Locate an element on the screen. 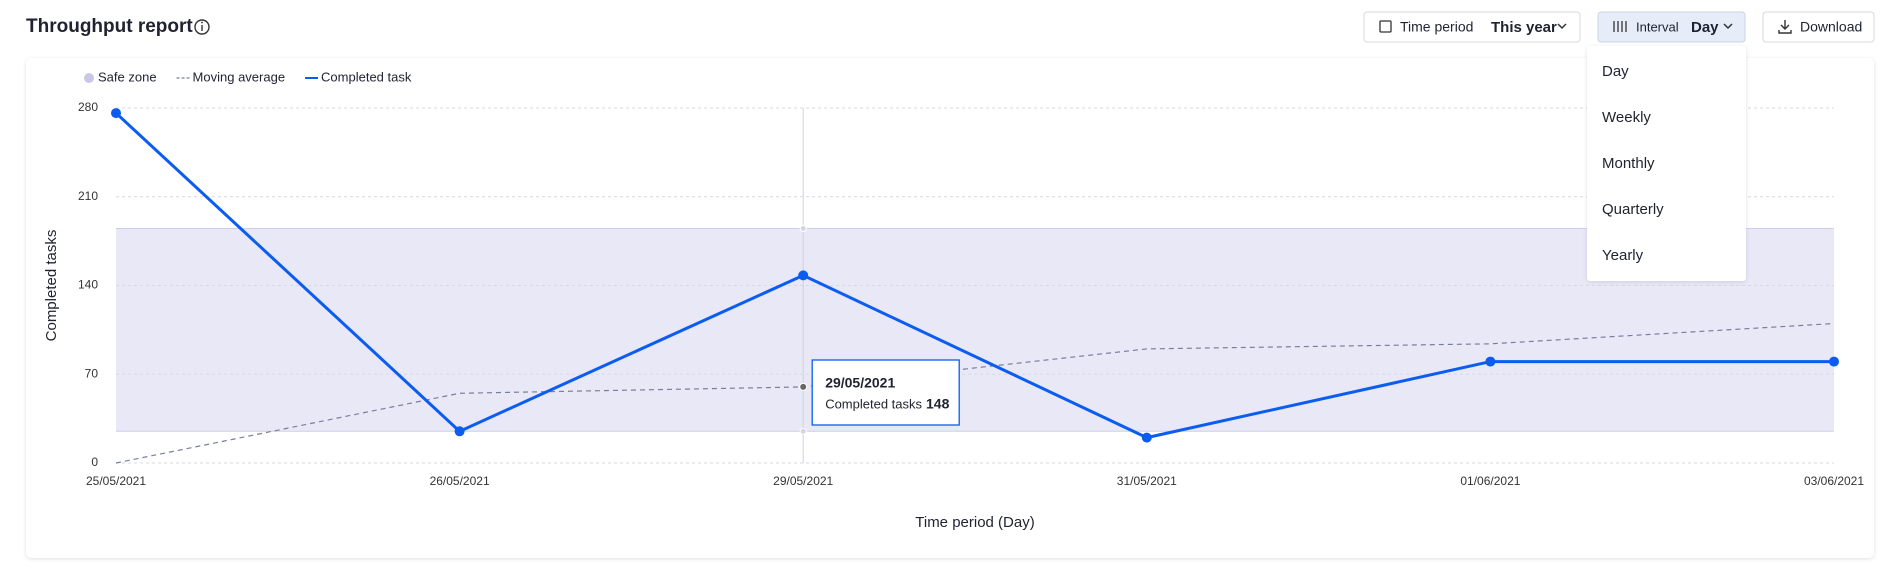 This screenshot has height=574, width=1889. download-button: Download is located at coordinates (1818, 27).